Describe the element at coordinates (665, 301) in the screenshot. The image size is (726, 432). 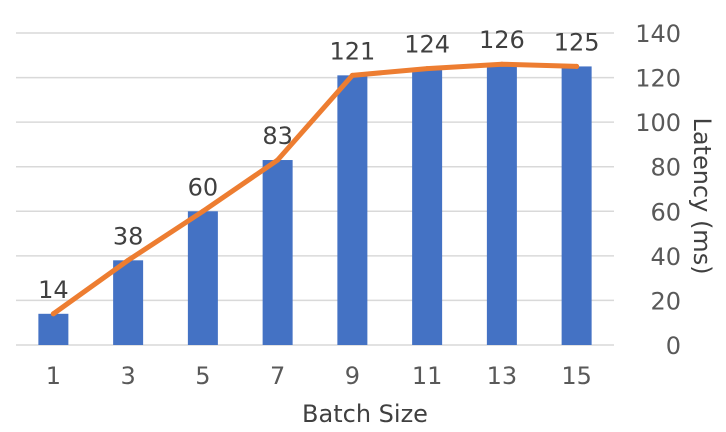
I see `y-tick-label: 20` at that location.